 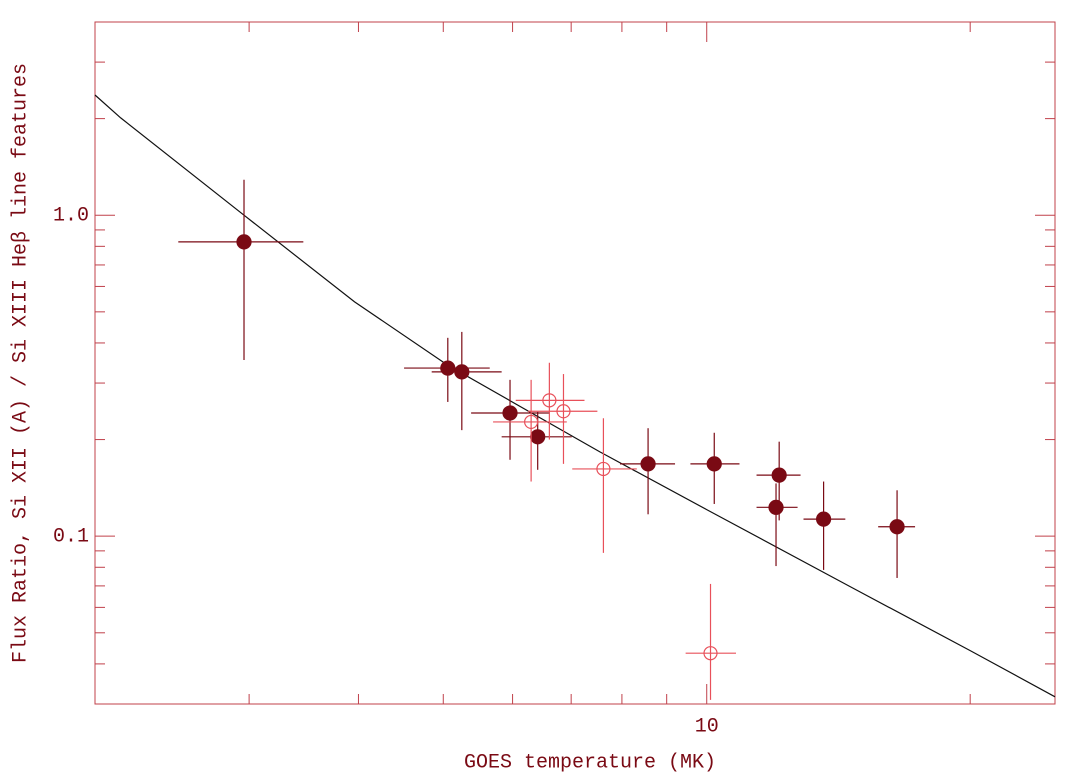 I want to click on y-tick-label: 0.1, so click(x=71, y=536).